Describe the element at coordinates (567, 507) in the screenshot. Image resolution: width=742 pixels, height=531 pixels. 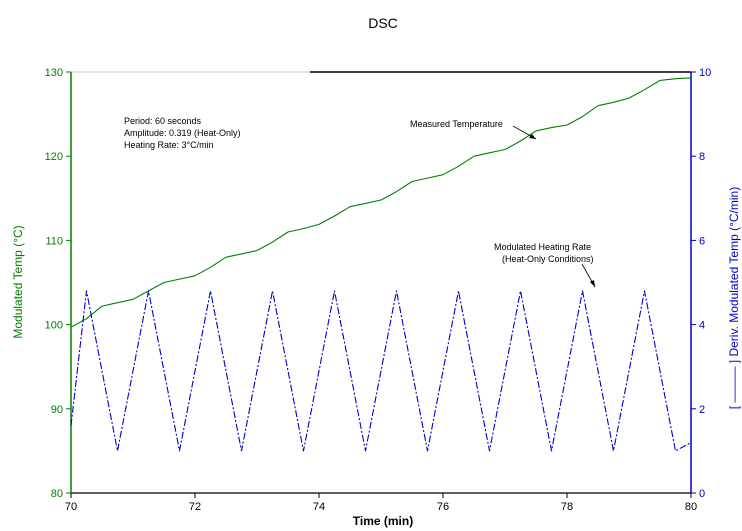
I see `x-tick-label: 78` at that location.